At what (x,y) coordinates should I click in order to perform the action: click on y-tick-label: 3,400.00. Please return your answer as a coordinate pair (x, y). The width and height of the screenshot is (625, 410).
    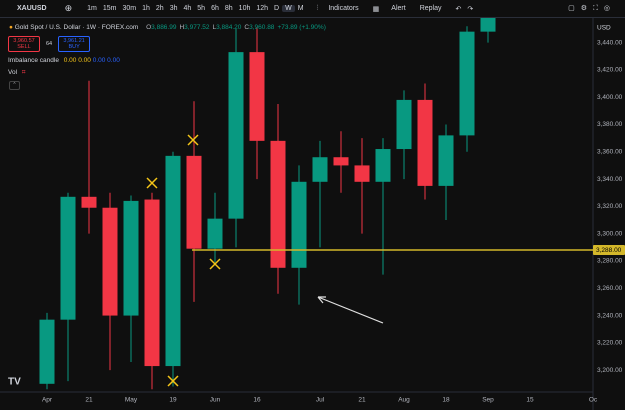
    Looking at the image, I should click on (610, 97).